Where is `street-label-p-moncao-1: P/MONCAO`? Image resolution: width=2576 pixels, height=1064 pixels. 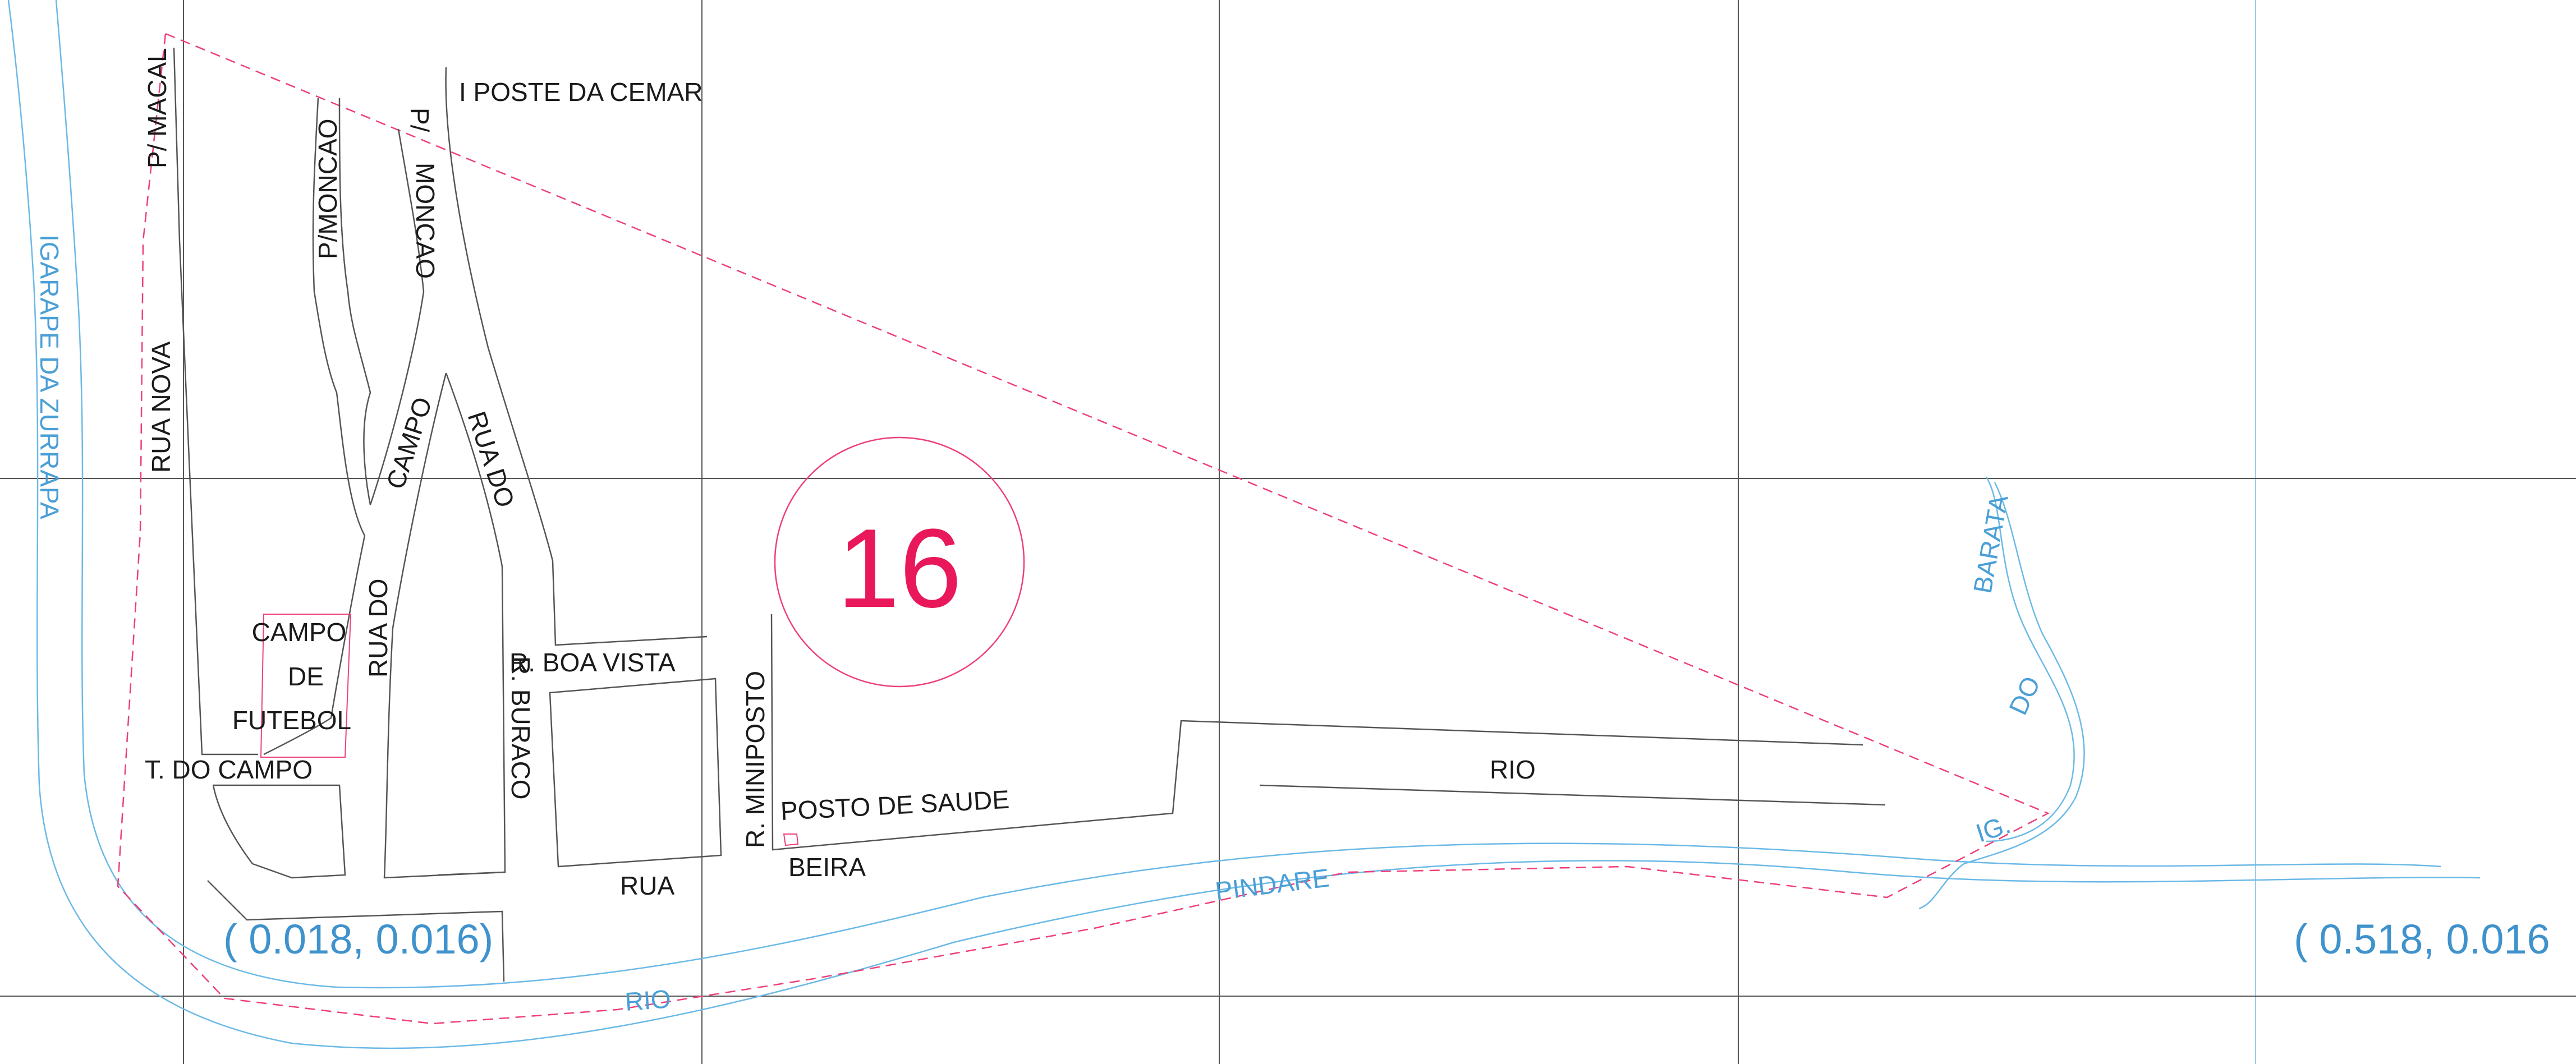 street-label-p-moncao-1: P/MONCAO is located at coordinates (327, 189).